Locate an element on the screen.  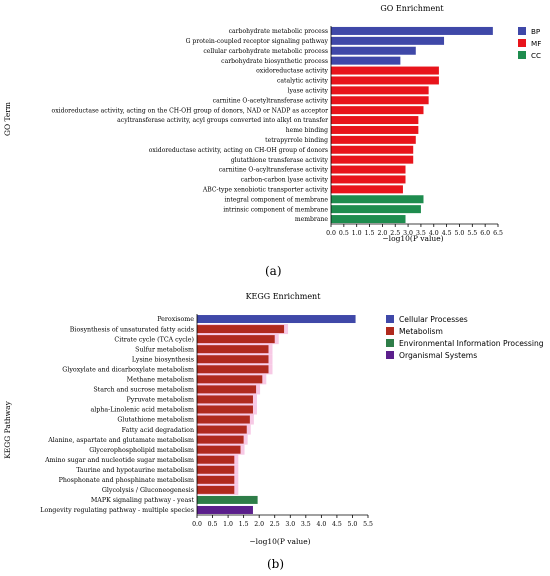
go-x-tick-label: 2.5 is located at coordinates (395, 233).